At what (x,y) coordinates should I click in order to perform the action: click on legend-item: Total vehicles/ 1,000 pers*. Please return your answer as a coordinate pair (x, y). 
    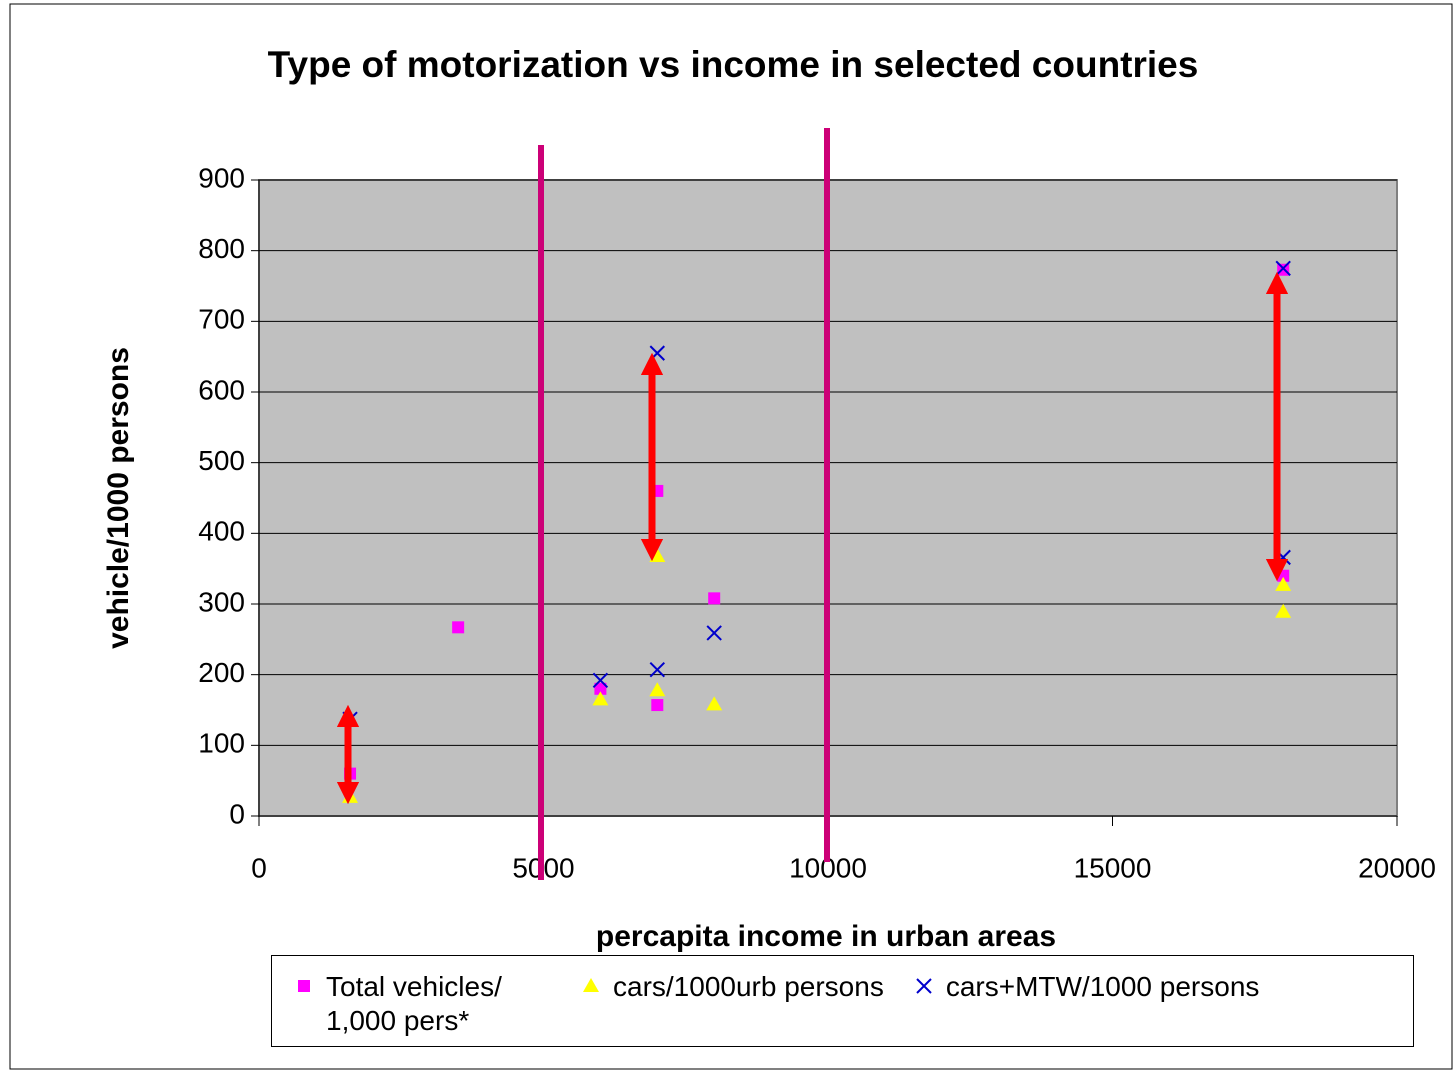
    Looking at the image, I should click on (422, 1004).